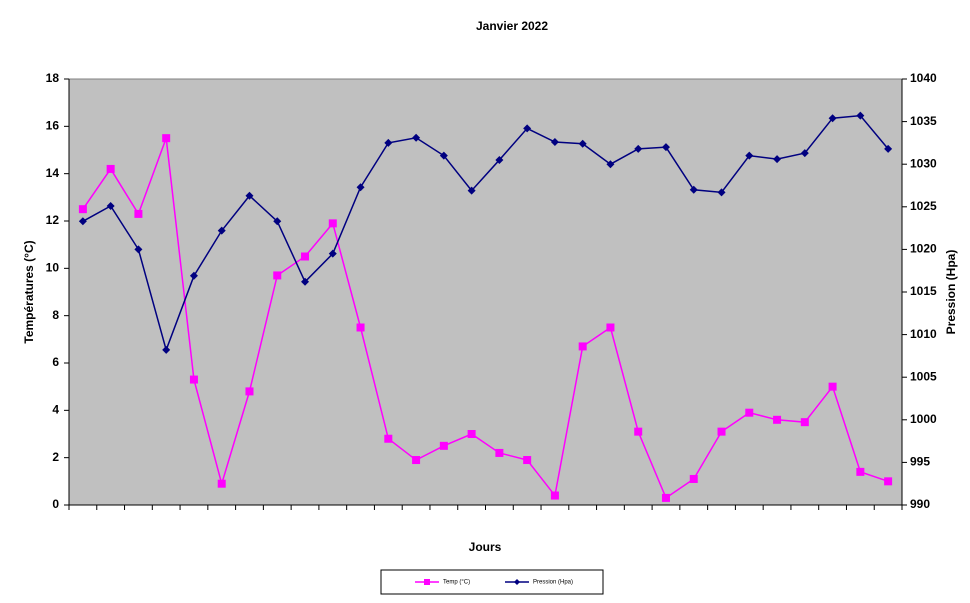 This screenshot has width=970, height=603. I want to click on y-tick-label: 0, so click(55, 504).